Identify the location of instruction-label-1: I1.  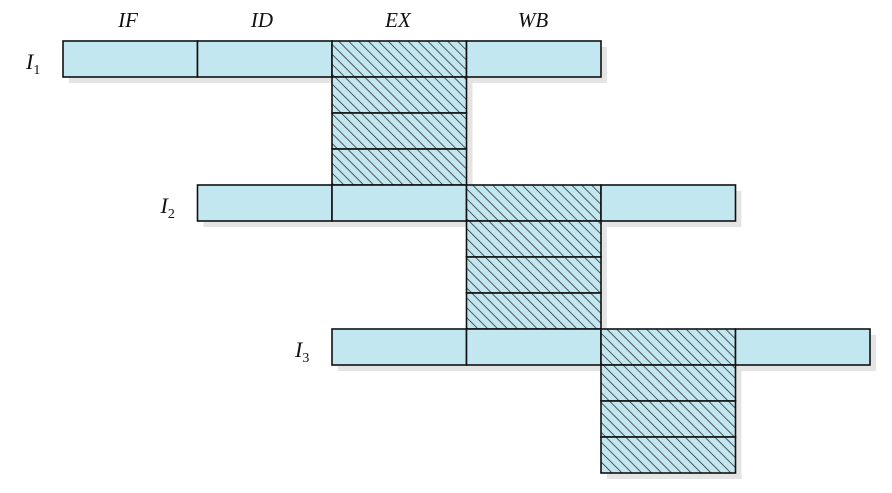
(32, 63).